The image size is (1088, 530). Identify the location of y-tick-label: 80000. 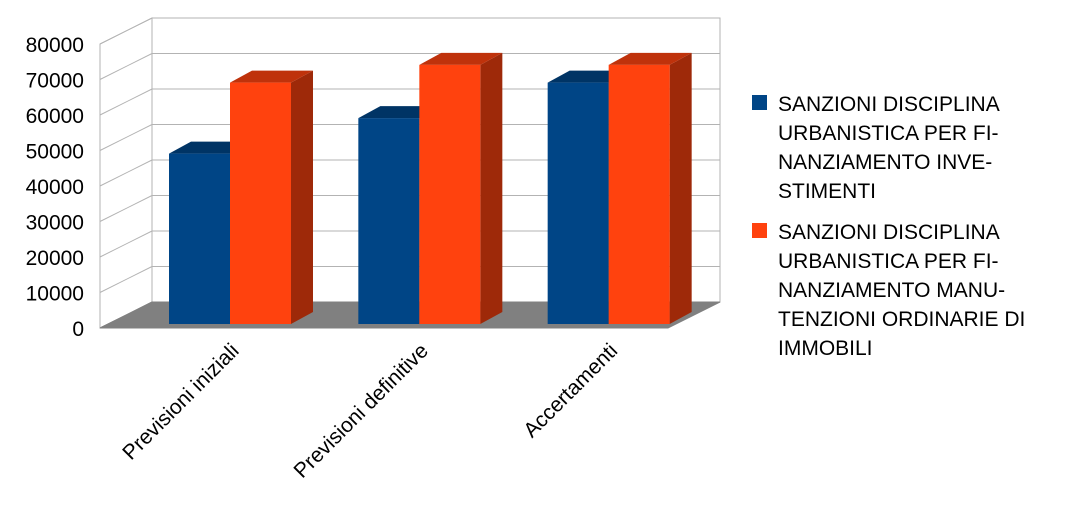
(55, 45).